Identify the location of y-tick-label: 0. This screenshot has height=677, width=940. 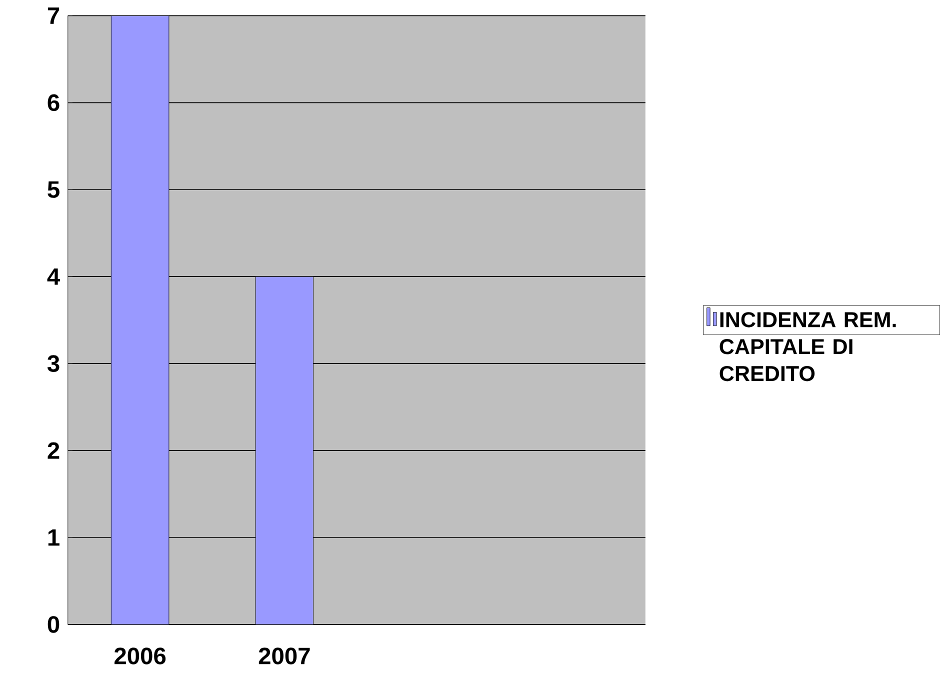
(54, 625).